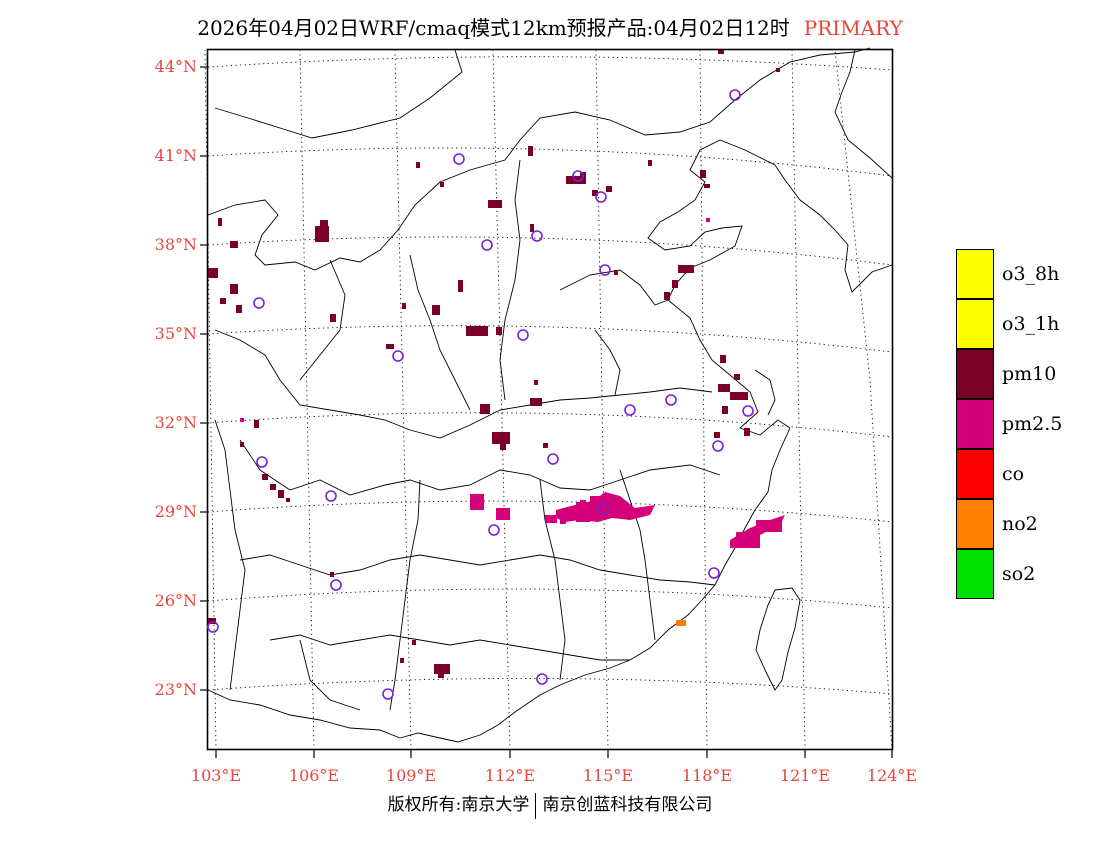 This screenshot has height=850, width=1100. I want to click on legend-label: co, so click(1013, 474).